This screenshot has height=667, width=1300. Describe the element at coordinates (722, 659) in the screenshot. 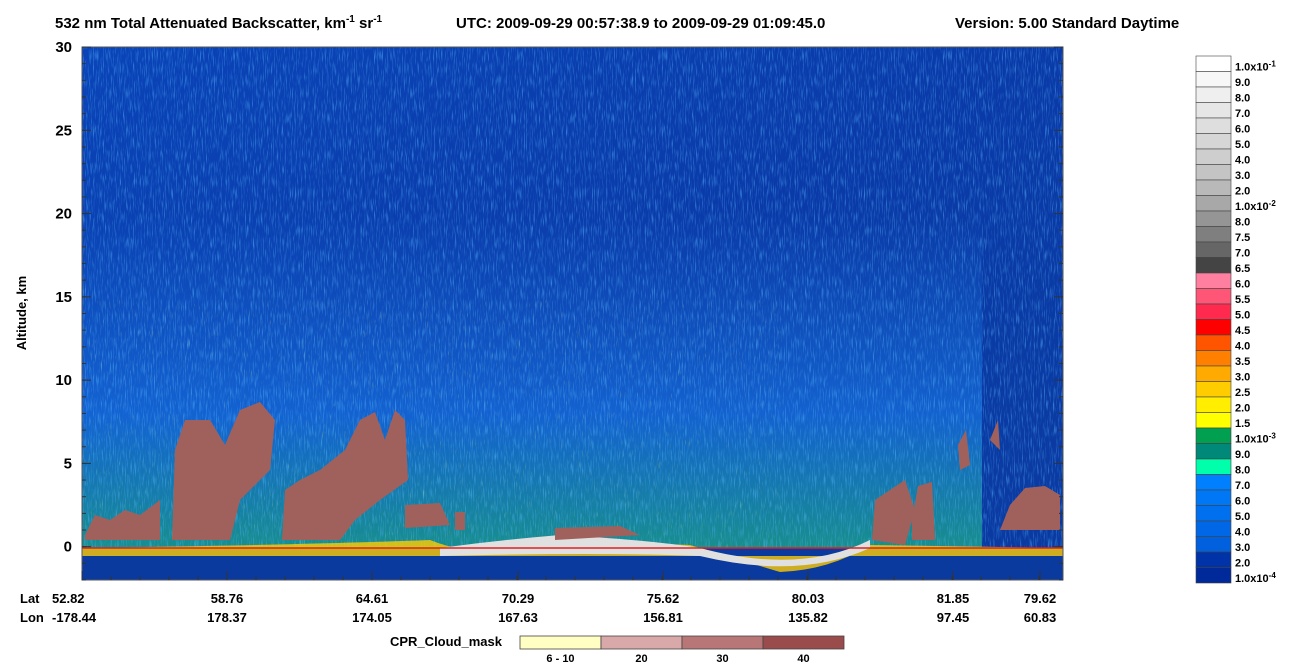

I see `mask-tick-label: 30` at that location.